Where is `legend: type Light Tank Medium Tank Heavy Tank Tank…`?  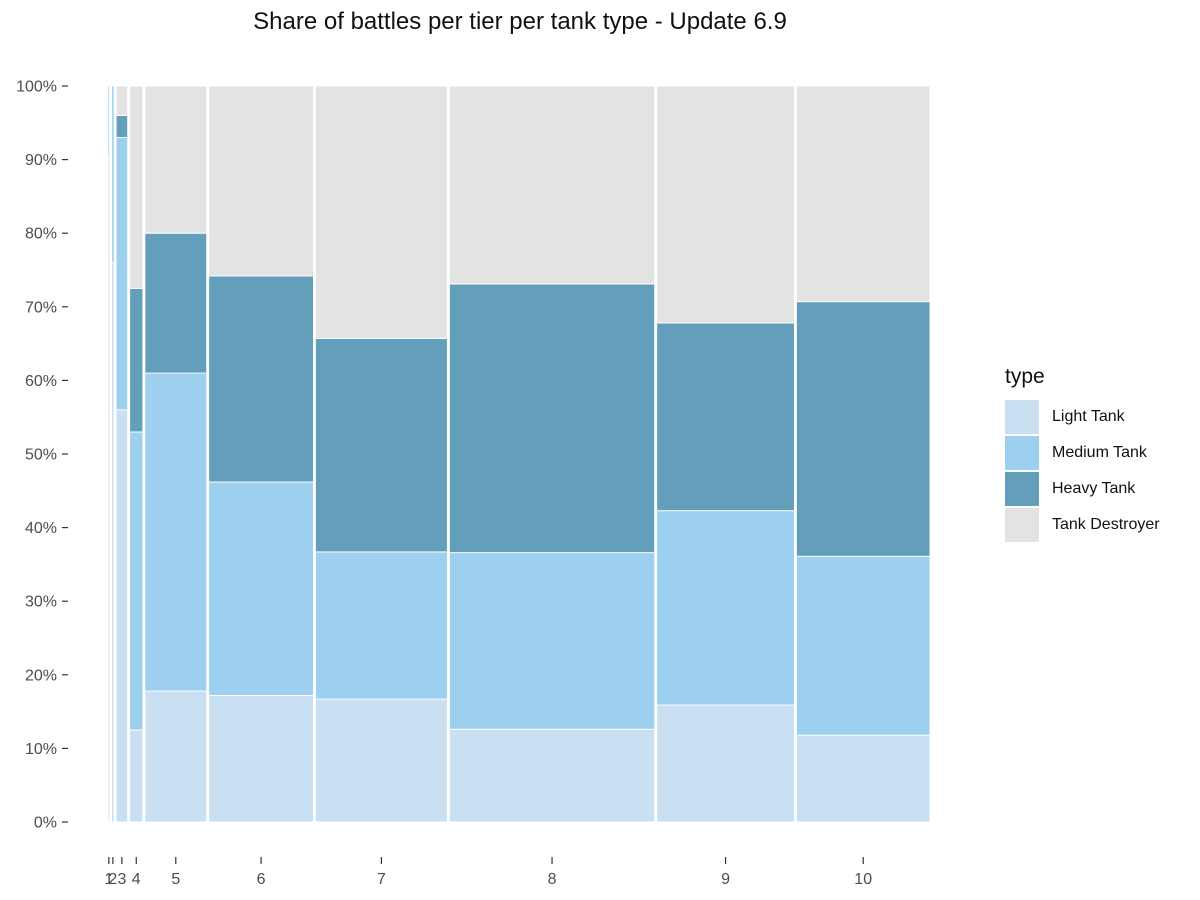 legend: type Light Tank Medium Tank Heavy Tank Tank… is located at coordinates (1082, 454).